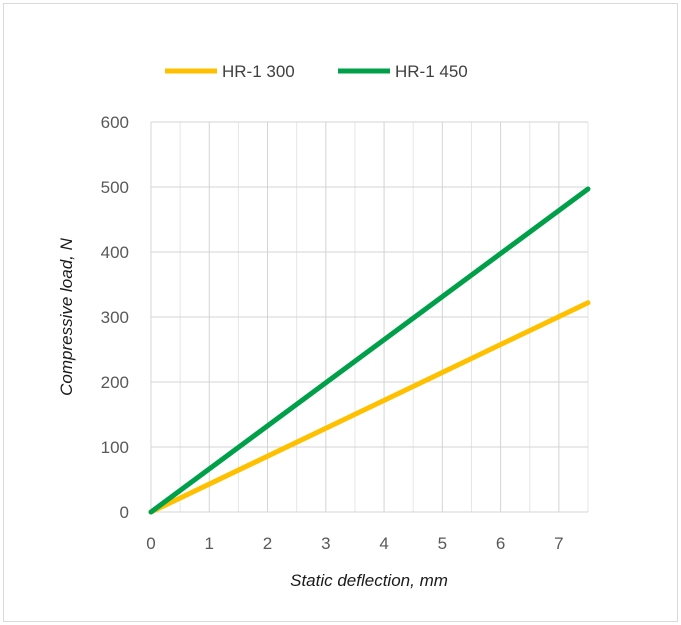  Describe the element at coordinates (150, 543) in the screenshot. I see `x-tick-label: 0` at that location.